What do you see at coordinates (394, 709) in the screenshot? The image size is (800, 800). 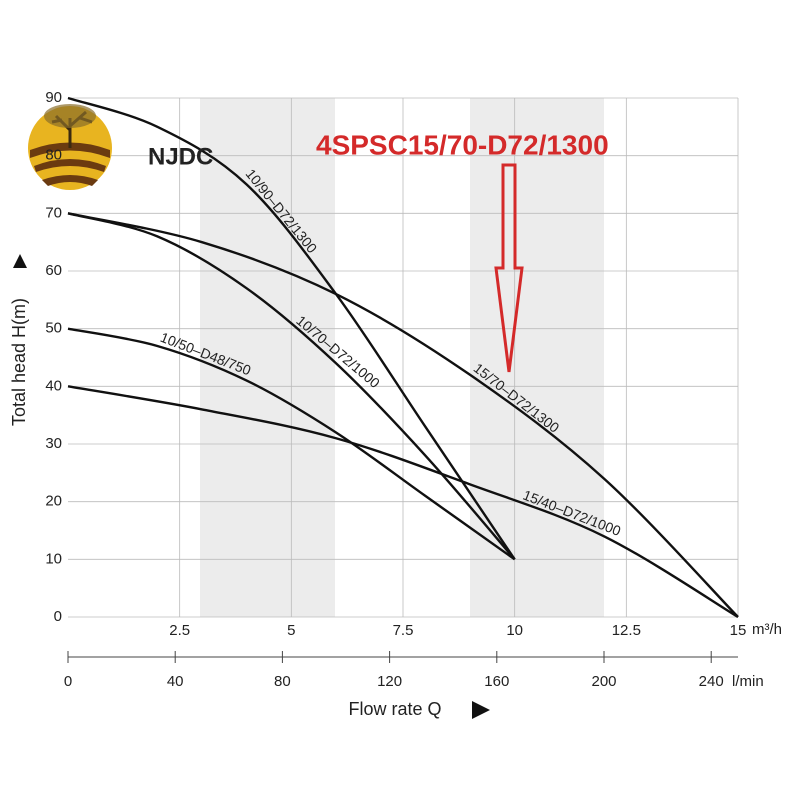 I see `x-axis-label: Flow rate Q` at bounding box center [394, 709].